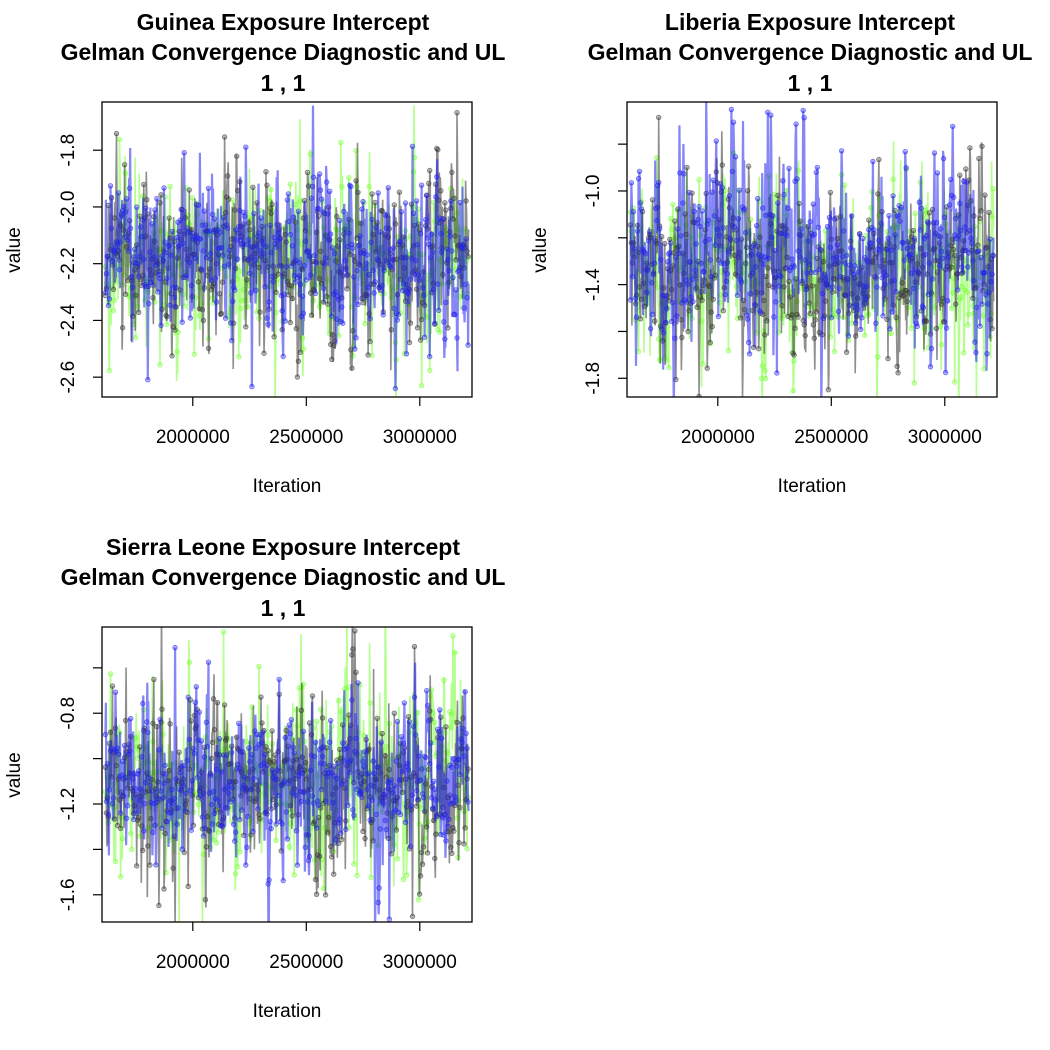 The image size is (1050, 1050). Describe the element at coordinates (811, 249) in the screenshot. I see `trace-lines` at that location.